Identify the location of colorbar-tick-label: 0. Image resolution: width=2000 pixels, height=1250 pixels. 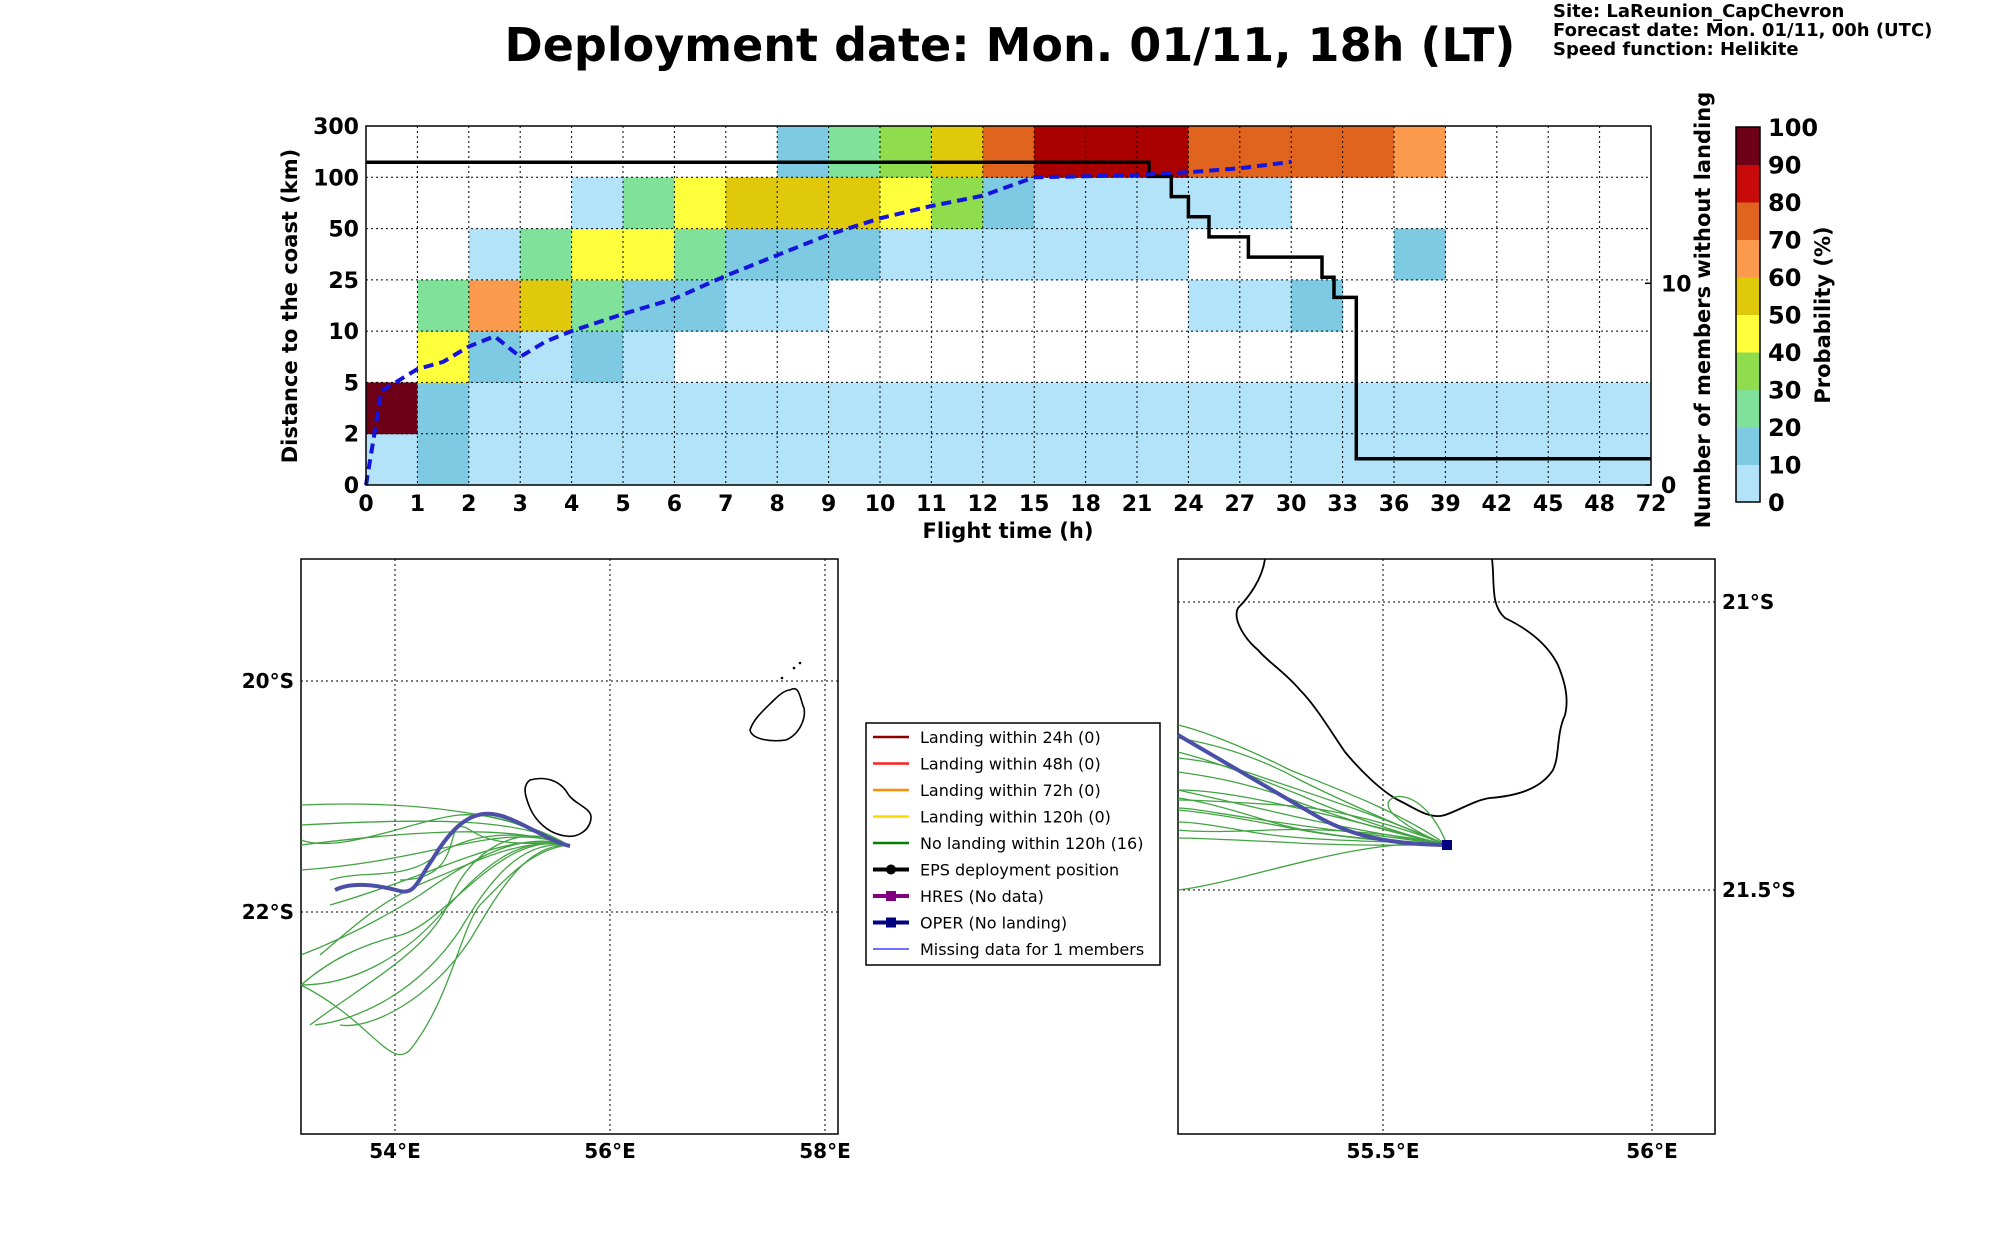
(1776, 503).